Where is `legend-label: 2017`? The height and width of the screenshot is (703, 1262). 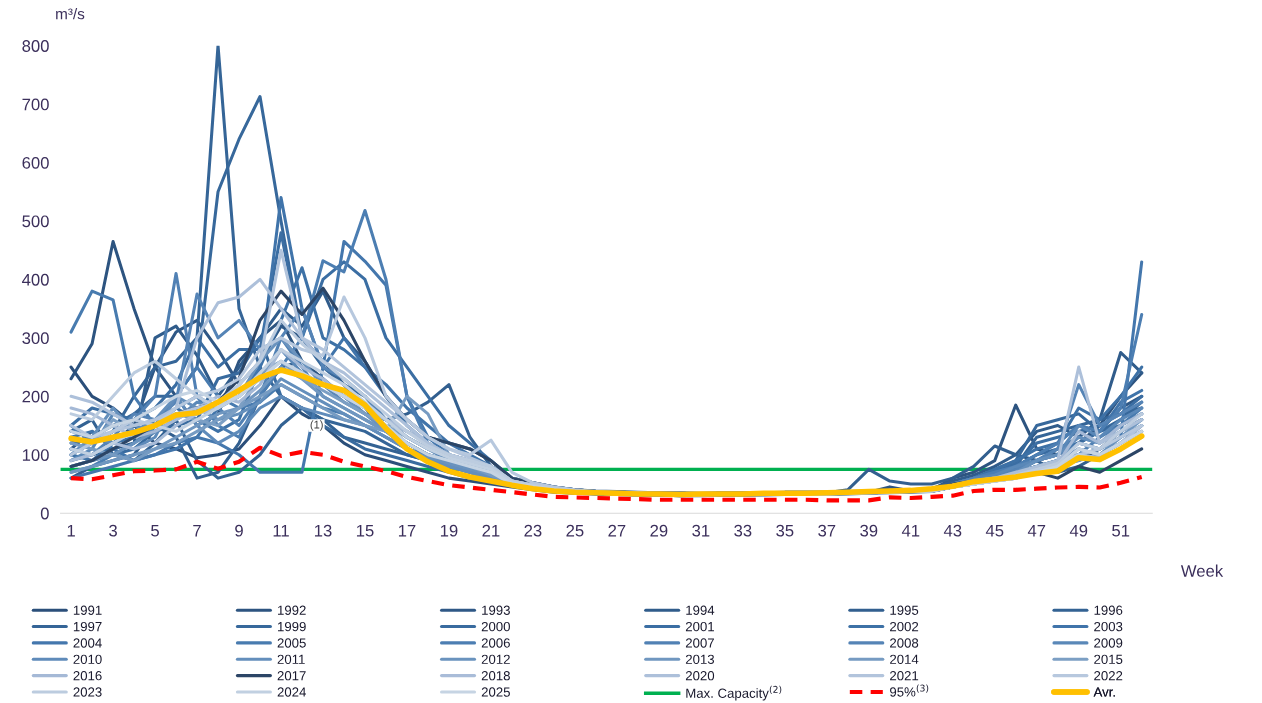
legend-label: 2017 is located at coordinates (291, 676).